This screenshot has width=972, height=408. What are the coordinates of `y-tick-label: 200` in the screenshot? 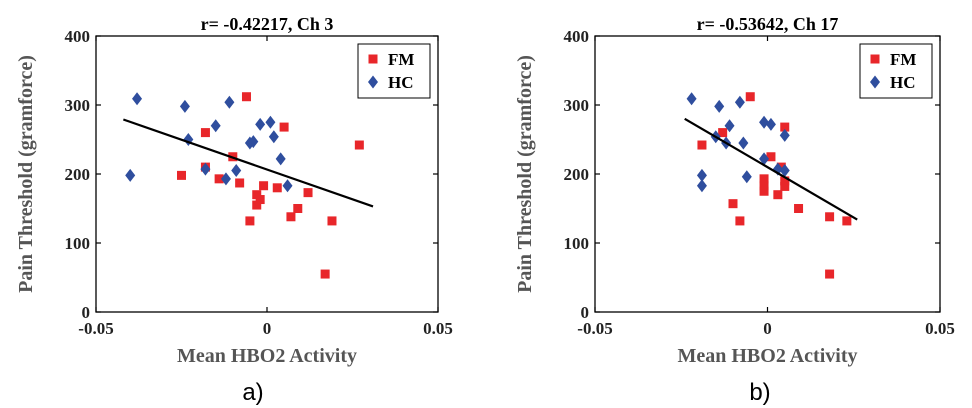 It's located at (78, 174).